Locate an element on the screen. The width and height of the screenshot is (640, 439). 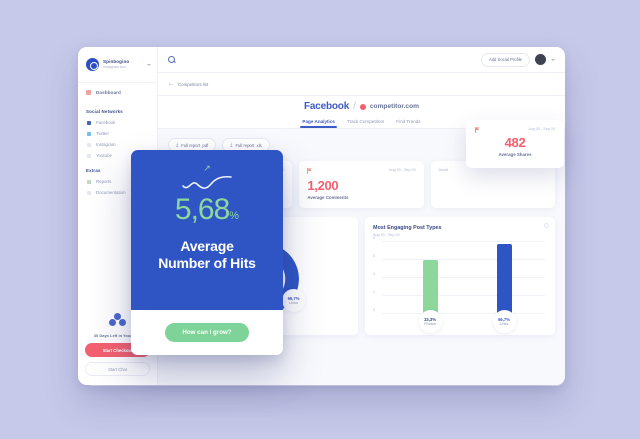
hero-symbol: % is located at coordinates (234, 216).